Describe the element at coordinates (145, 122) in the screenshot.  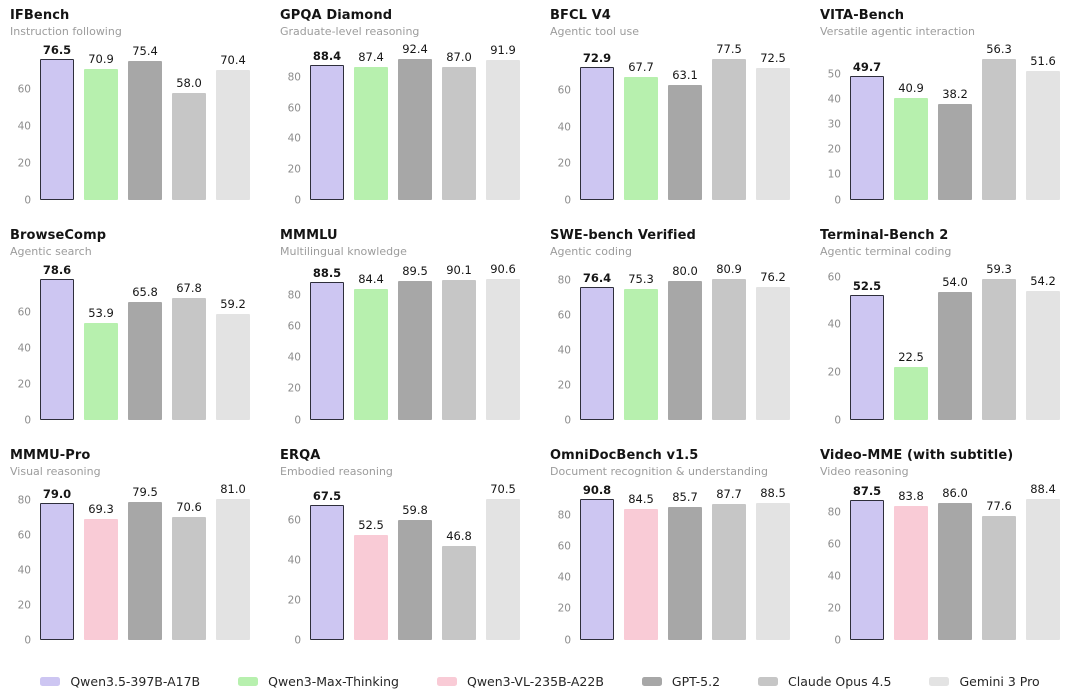
I see `bar-gpt-5-2: 75.4` at that location.